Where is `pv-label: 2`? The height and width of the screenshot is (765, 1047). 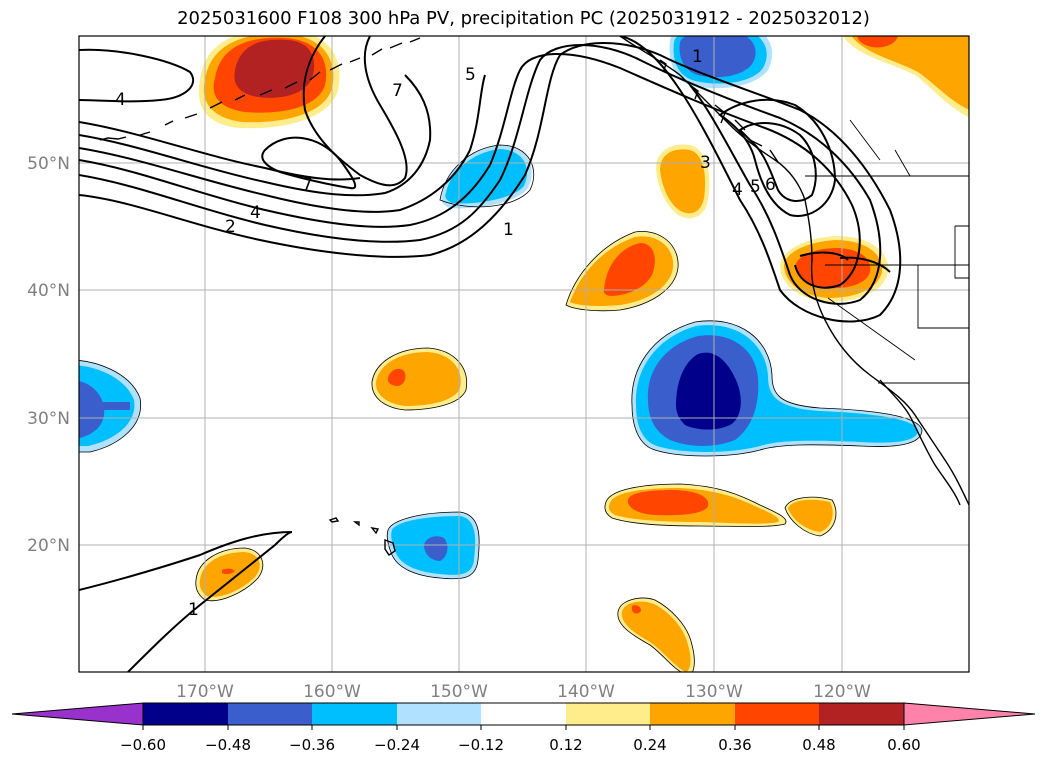 pv-label: 2 is located at coordinates (230, 227).